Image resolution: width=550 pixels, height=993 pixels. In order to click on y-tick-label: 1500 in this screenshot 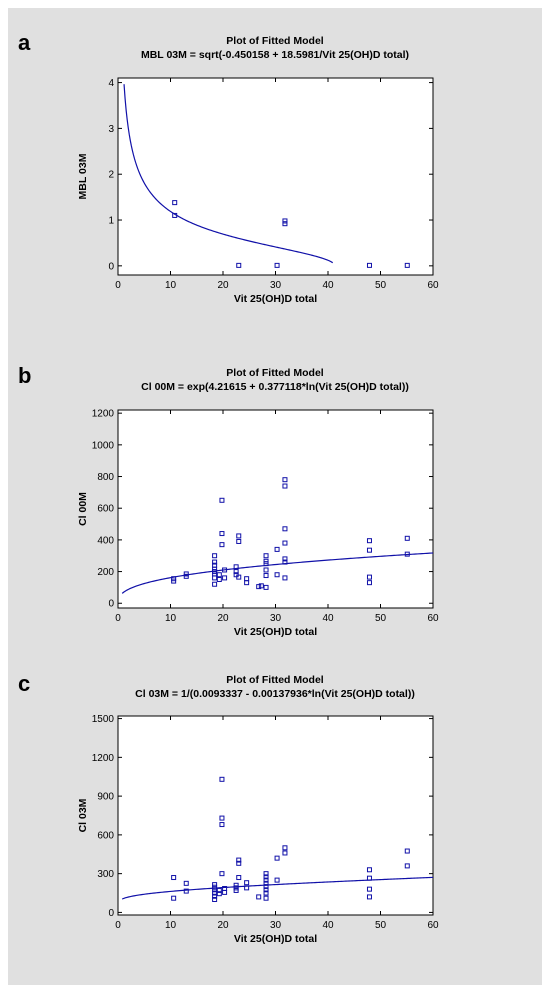, I will do `click(103, 719)`.